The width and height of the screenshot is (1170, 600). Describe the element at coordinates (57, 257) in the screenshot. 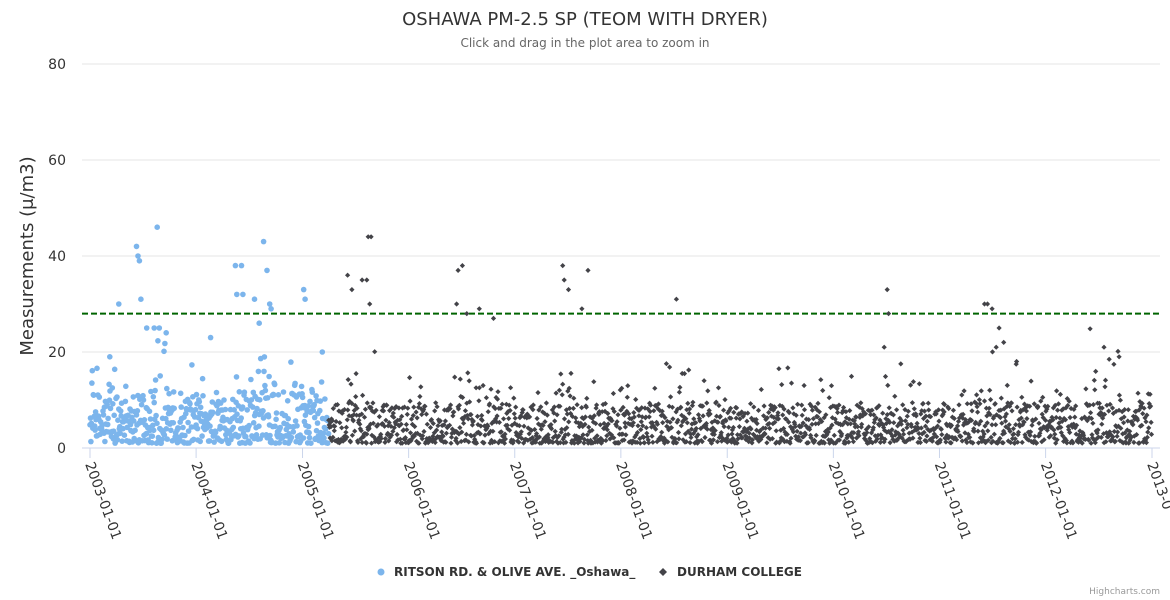

I see `y-tick-label: 40` at that location.